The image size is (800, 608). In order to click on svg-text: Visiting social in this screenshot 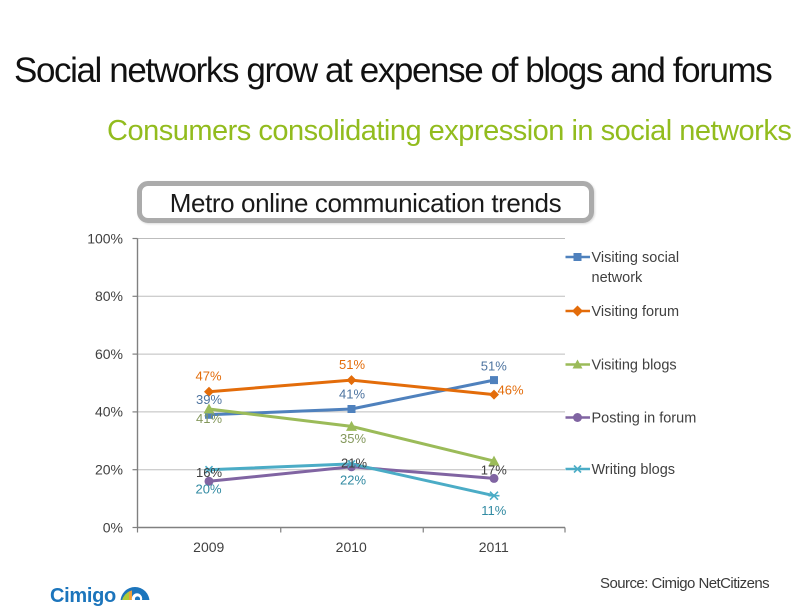, I will do `click(636, 258)`.